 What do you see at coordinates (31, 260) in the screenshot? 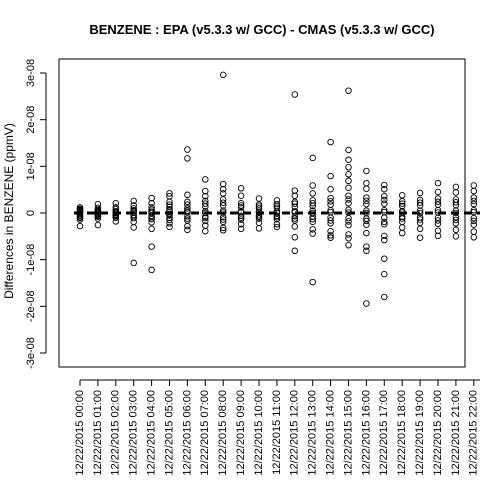
I see `y-tick-label: -1e-08` at bounding box center [31, 260].